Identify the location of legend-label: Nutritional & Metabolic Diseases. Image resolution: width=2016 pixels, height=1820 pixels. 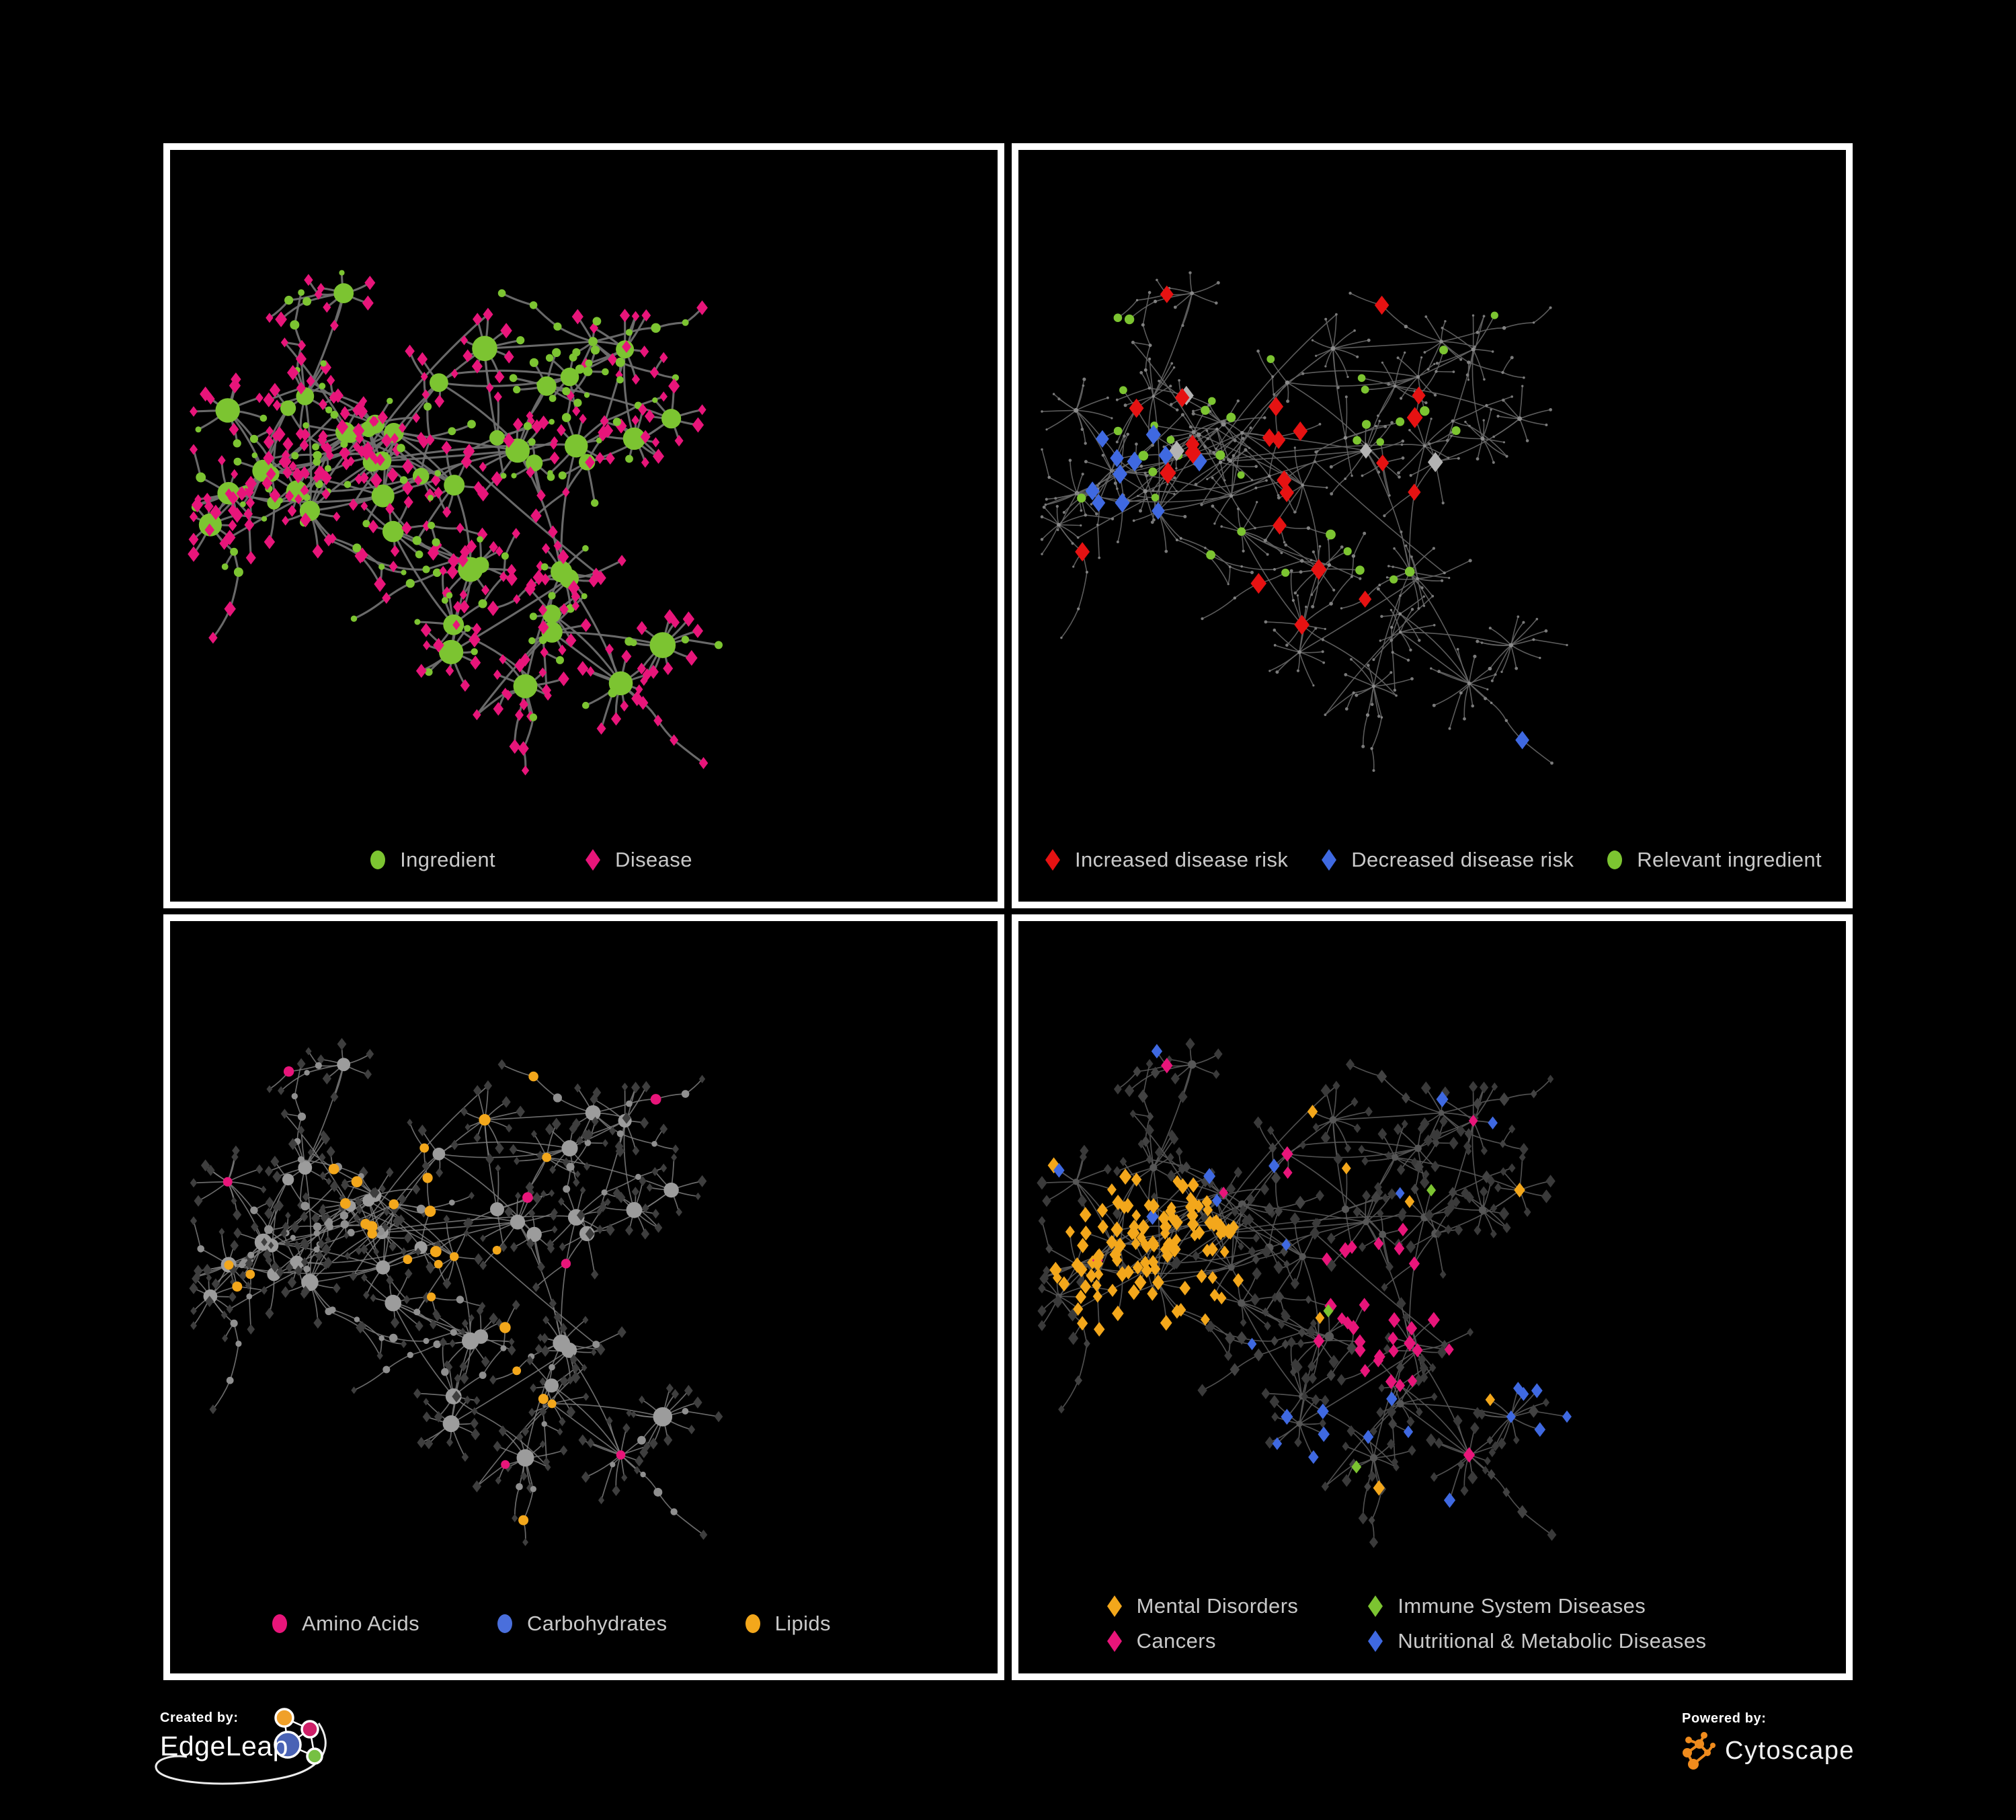
(1552, 1641).